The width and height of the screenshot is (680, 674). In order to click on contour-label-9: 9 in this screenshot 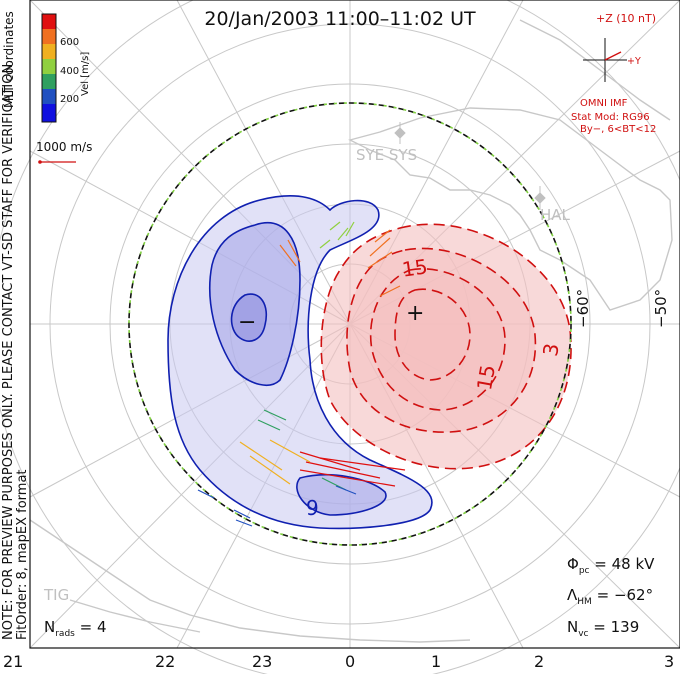, I will do `click(312, 508)`.